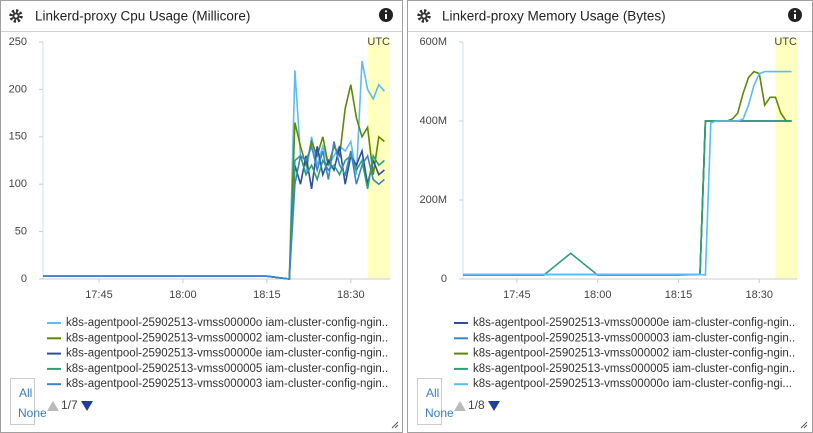 The width and height of the screenshot is (813, 433). I want to click on chart-title: Linkerd-proxy Cpu Usage (Millicore), so click(142, 16).